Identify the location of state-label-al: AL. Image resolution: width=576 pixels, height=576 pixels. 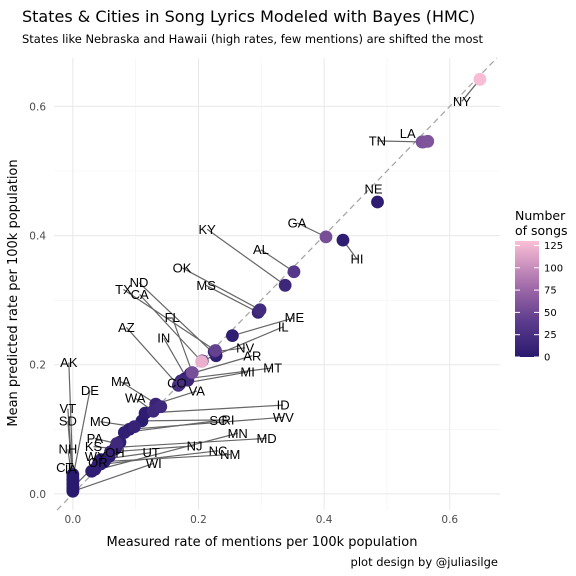
(261, 249).